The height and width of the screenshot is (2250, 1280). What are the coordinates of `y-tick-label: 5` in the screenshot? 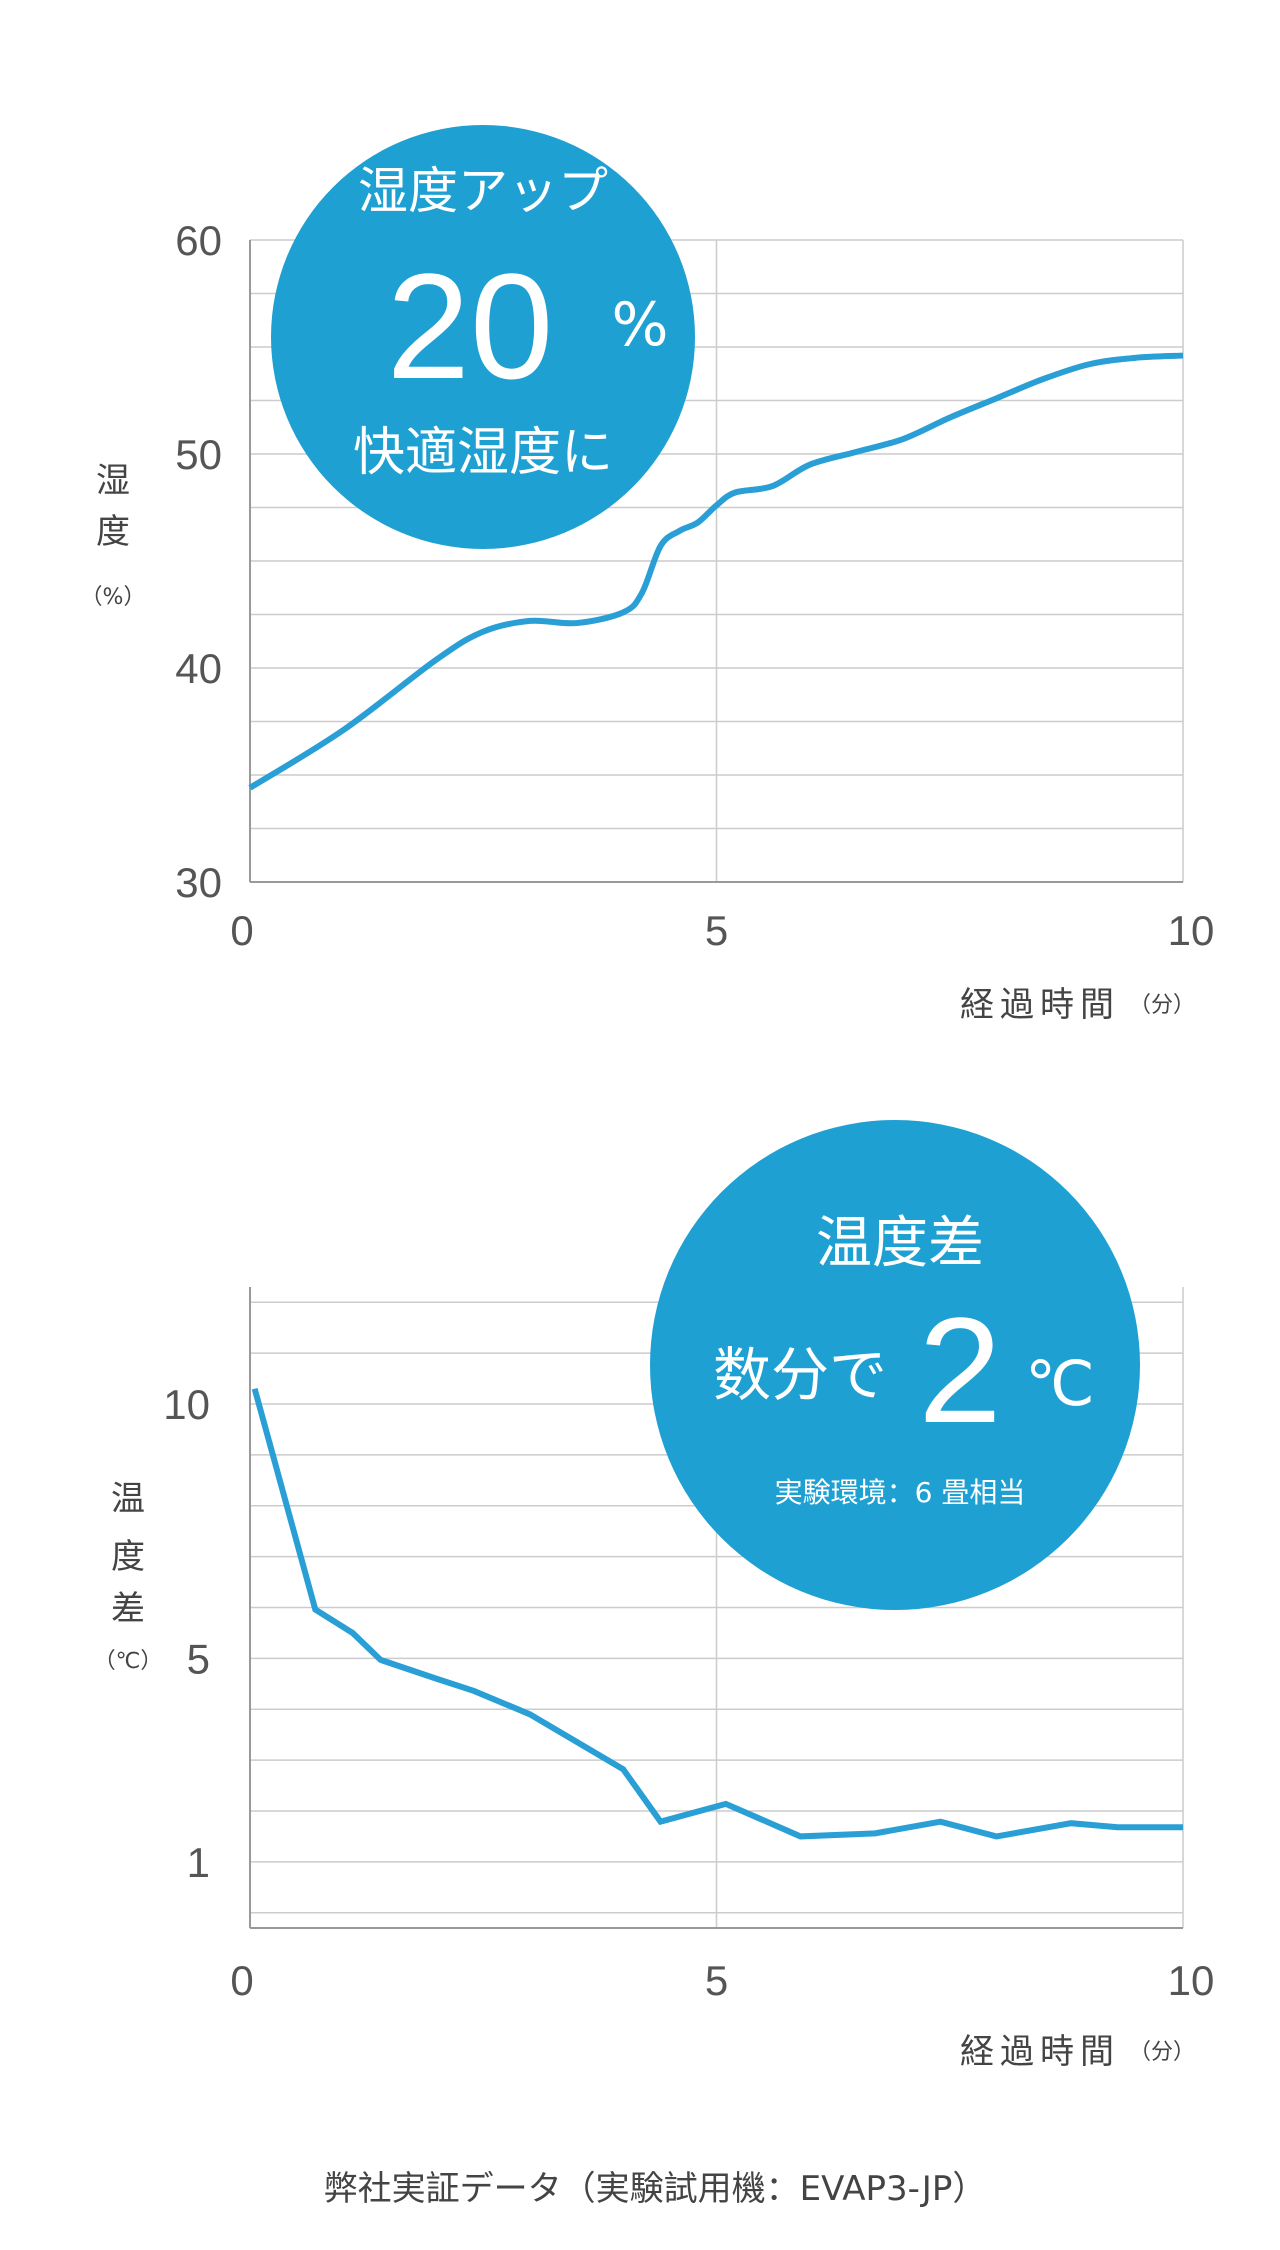 It's located at (198, 1658).